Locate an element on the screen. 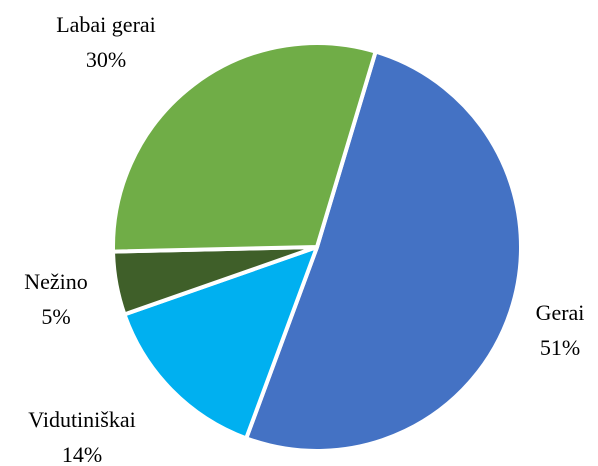  category-label: Gerai is located at coordinates (560, 312).